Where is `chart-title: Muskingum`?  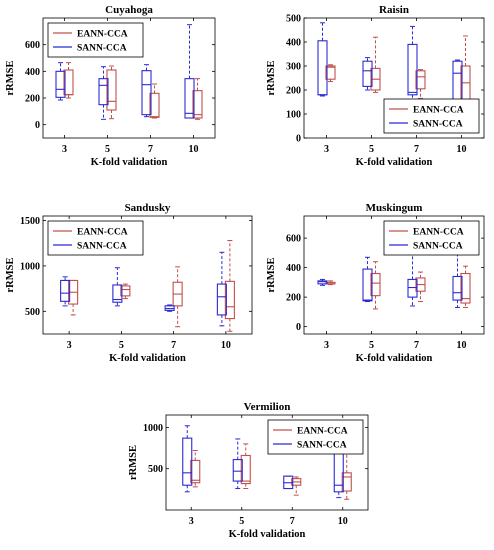
chart-title: Muskingum is located at coordinates (394, 208).